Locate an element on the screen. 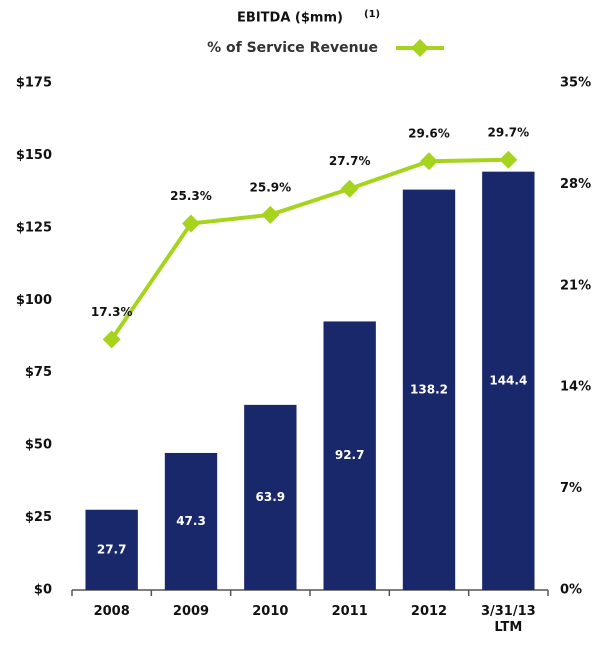 The image size is (609, 652). bar-value-label: 138.2 is located at coordinates (429, 389).